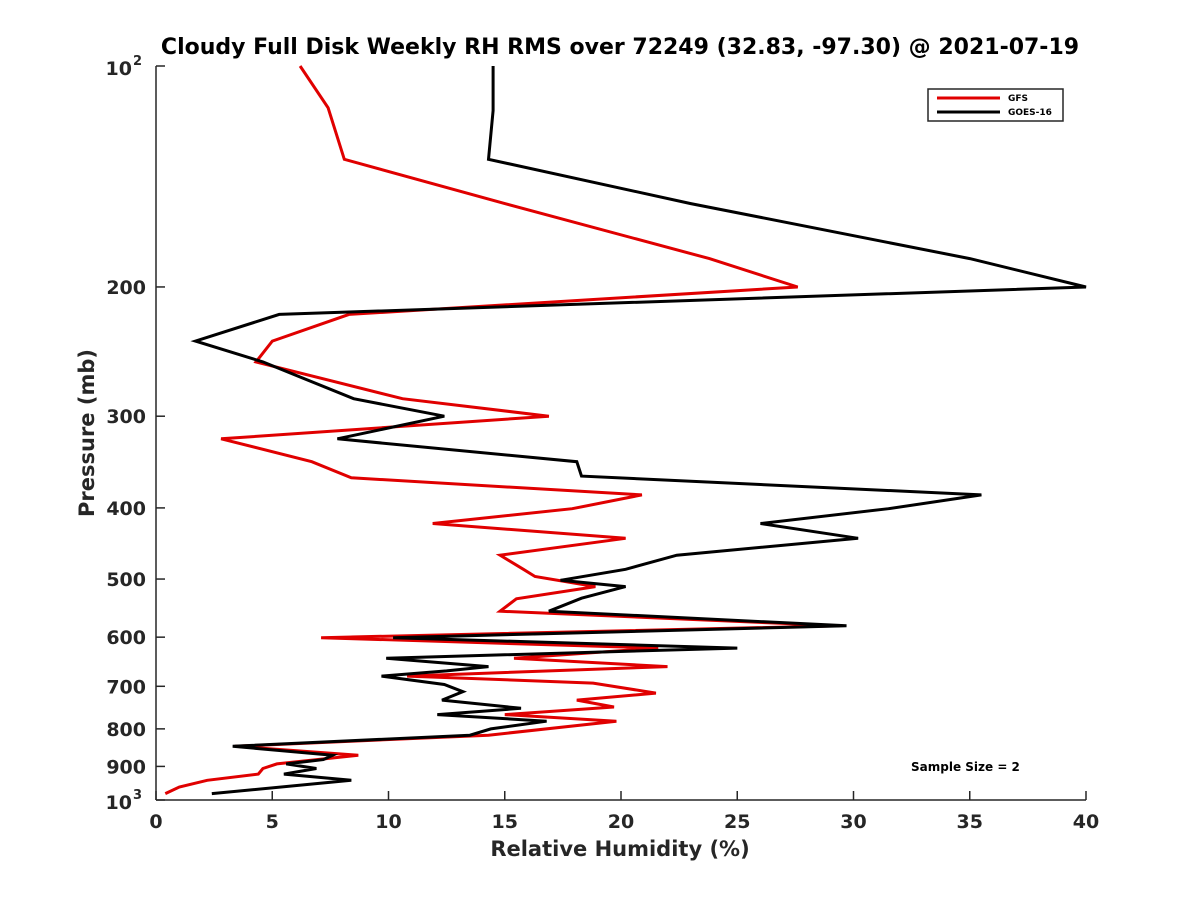 This screenshot has height=900, width=1200. Describe the element at coordinates (965, 767) in the screenshot. I see `sample-size-annotation: Sample Size = 2` at that location.